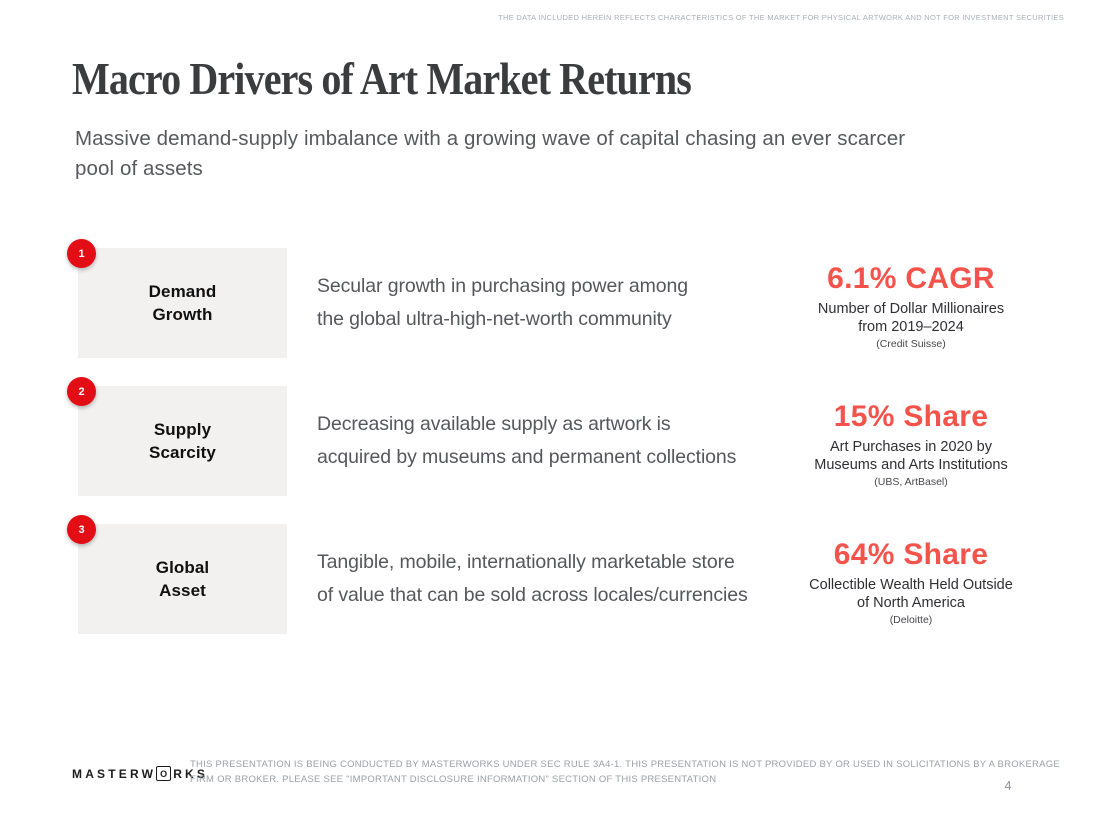  What do you see at coordinates (911, 464) in the screenshot?
I see `stat-description-line: Museums and Arts Institutions` at bounding box center [911, 464].